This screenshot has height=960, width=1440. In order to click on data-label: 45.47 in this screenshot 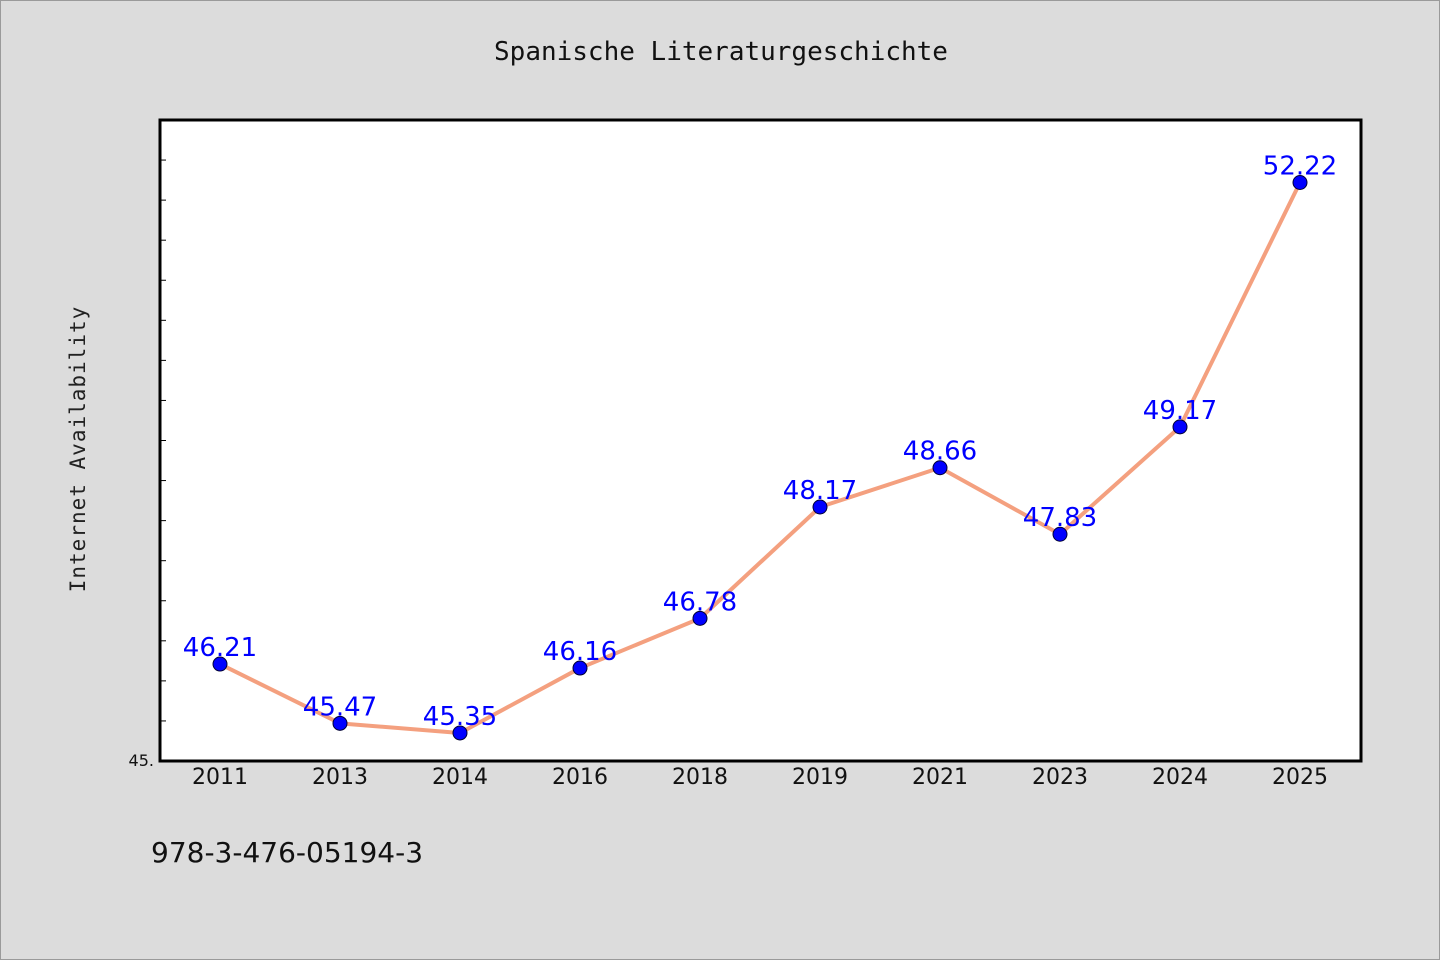, I will do `click(340, 707)`.